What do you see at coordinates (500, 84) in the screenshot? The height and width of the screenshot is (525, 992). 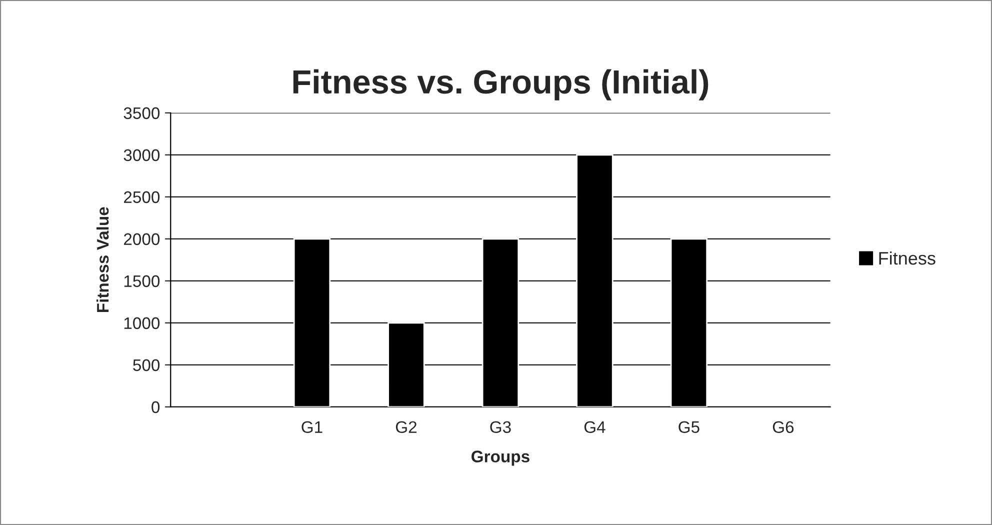 I see `chart-title: Fitness vs. Groups (Initial)` at bounding box center [500, 84].